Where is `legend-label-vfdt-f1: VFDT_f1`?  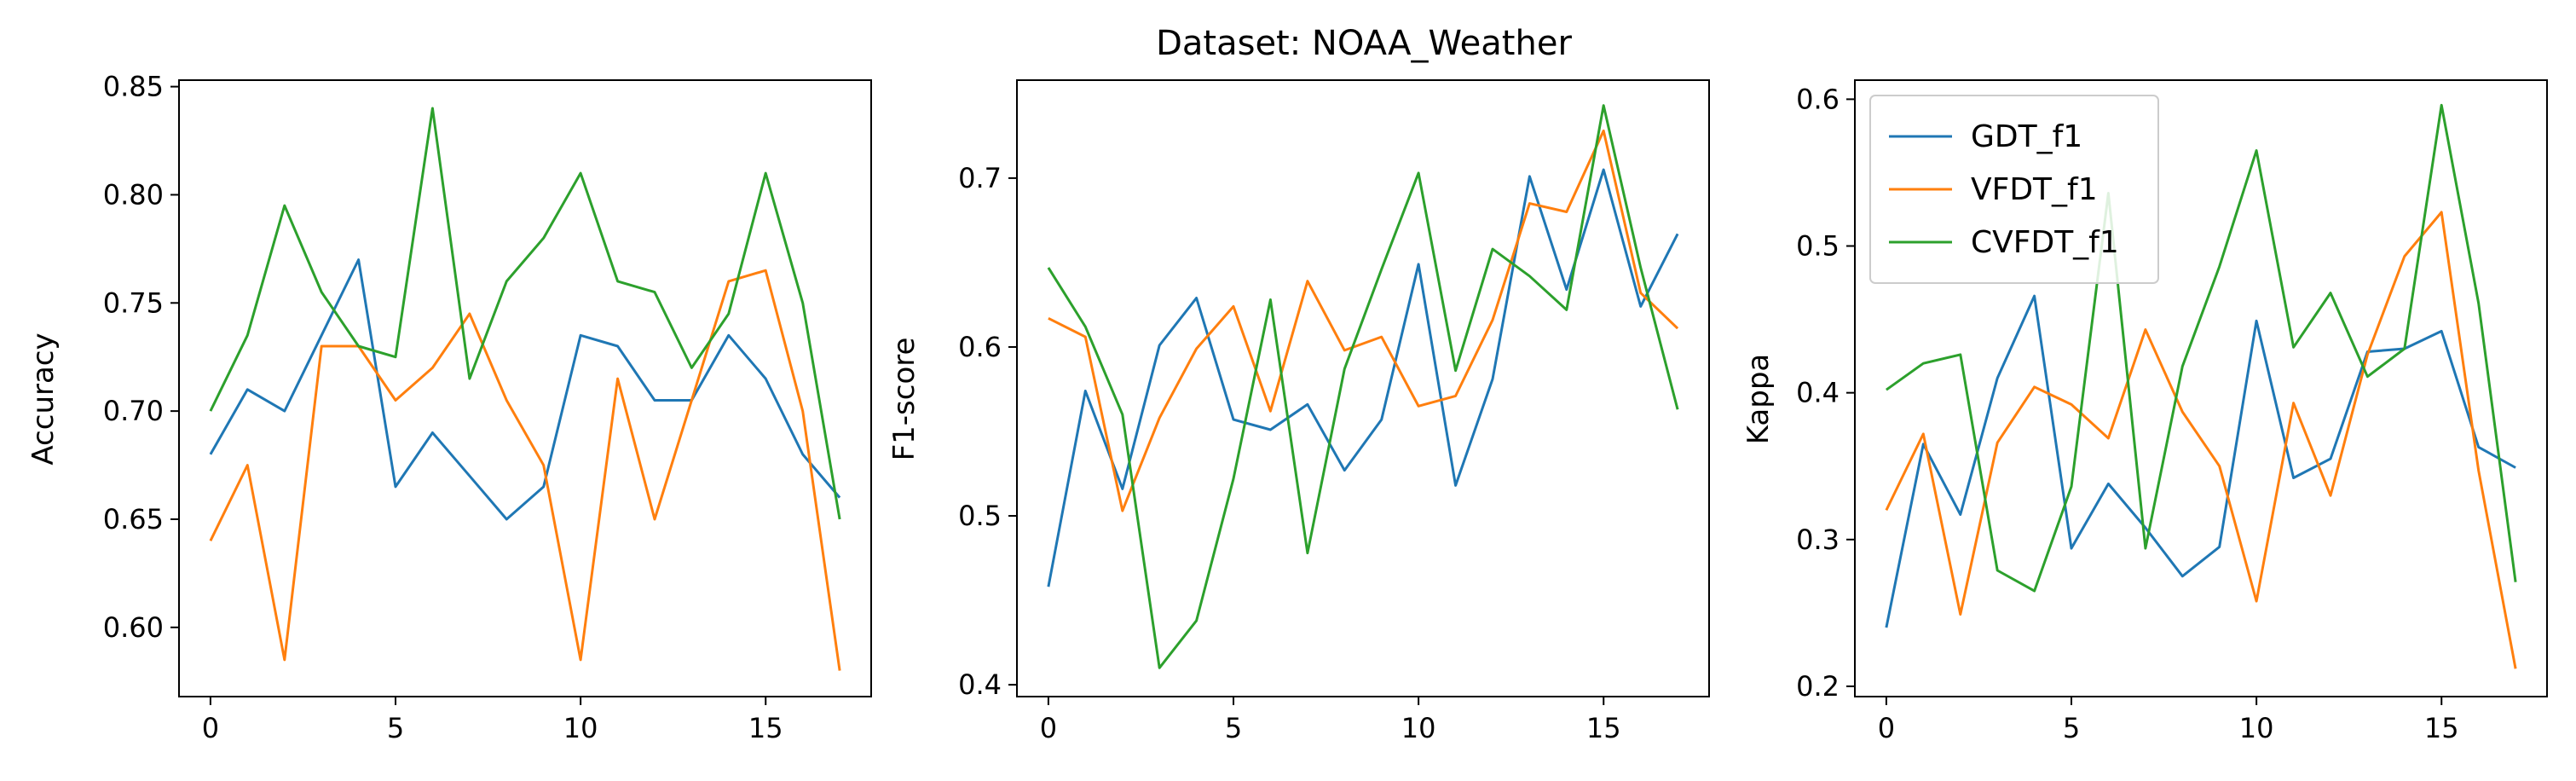 legend-label-vfdt-f1: VFDT_f1 is located at coordinates (2034, 189).